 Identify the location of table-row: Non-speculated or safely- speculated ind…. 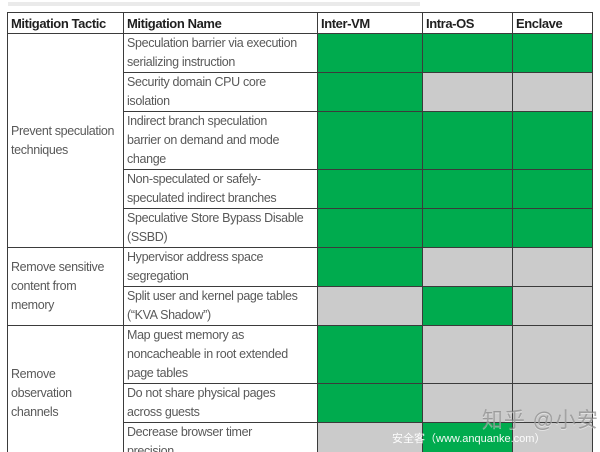
(300, 189).